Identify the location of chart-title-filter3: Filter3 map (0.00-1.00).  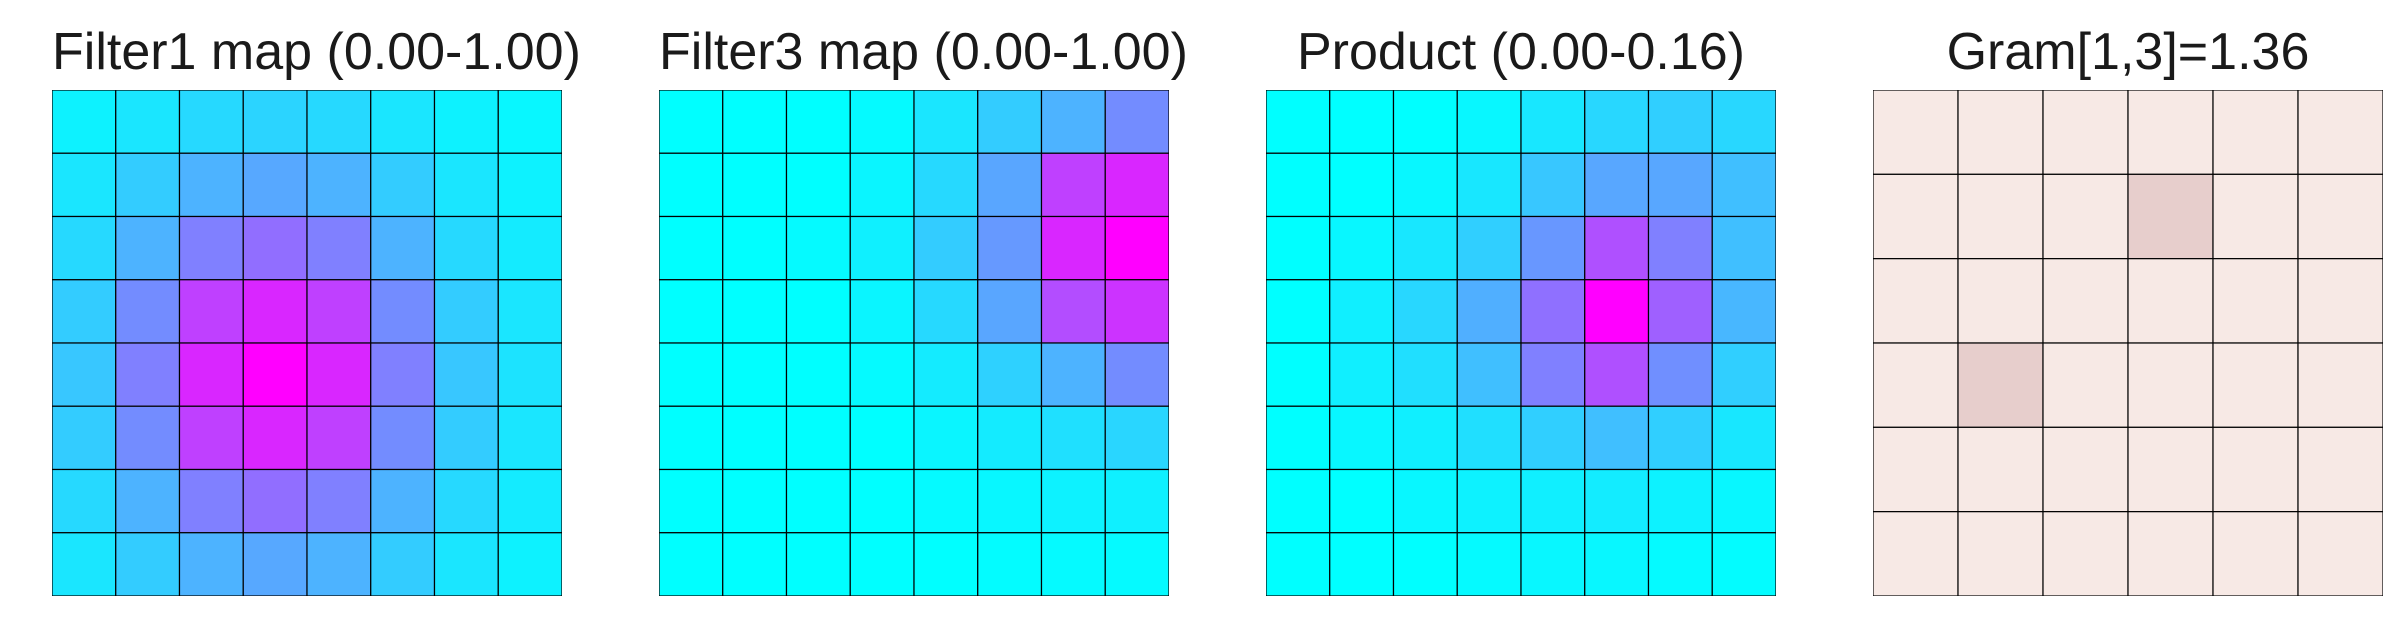
(923, 52).